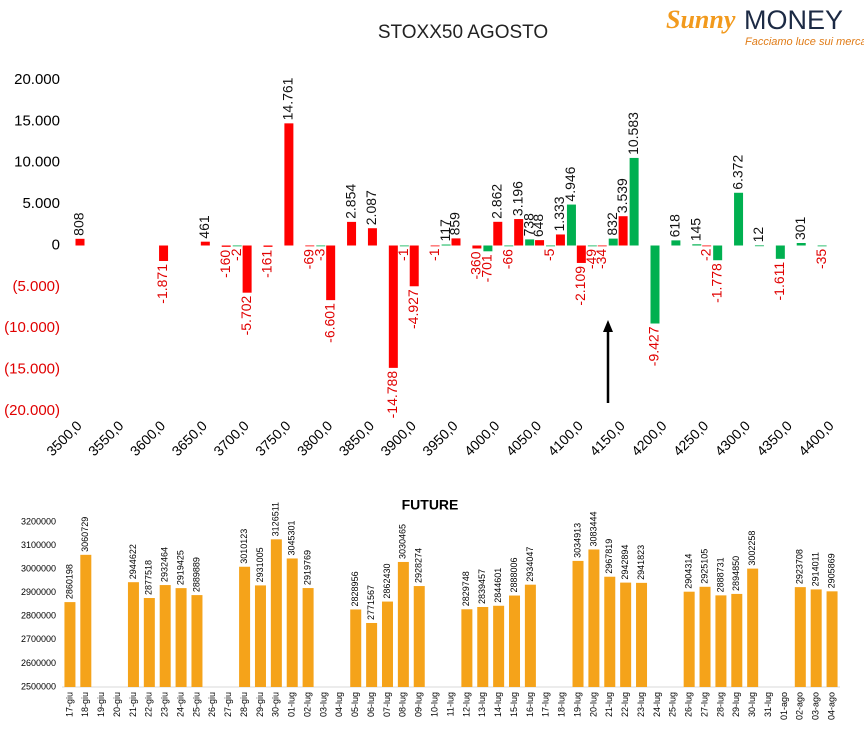 The width and height of the screenshot is (864, 733). What do you see at coordinates (38, 521) in the screenshot?
I see `y-tick-label: 3200000` at bounding box center [38, 521].